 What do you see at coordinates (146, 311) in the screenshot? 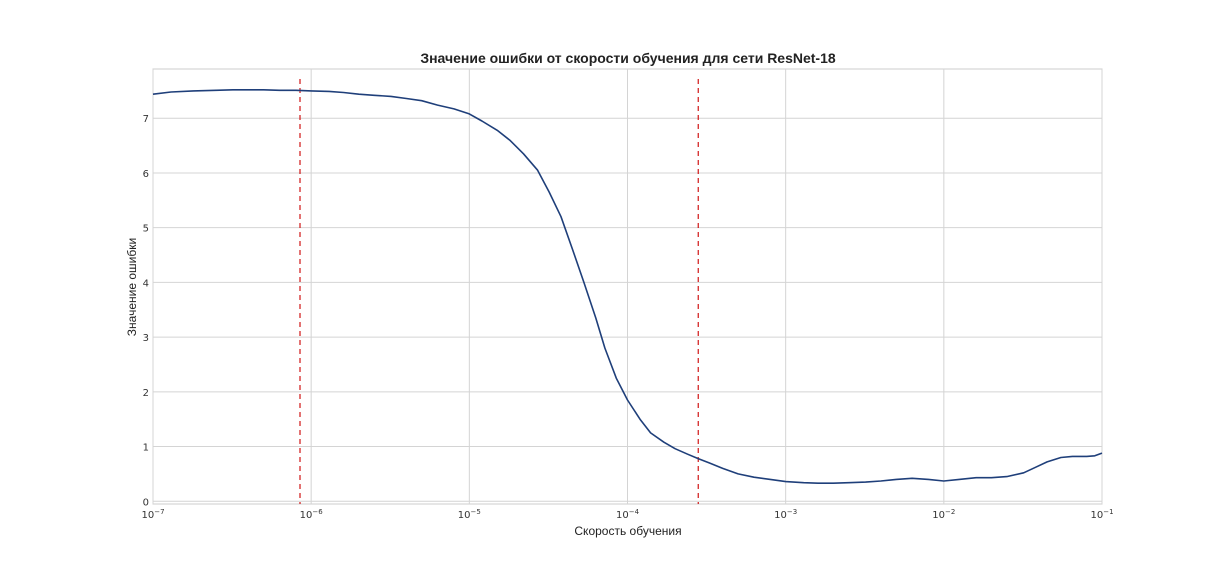
I see `y-tick-labels: 0 1 2 3 4 5 6 7` at bounding box center [146, 311].